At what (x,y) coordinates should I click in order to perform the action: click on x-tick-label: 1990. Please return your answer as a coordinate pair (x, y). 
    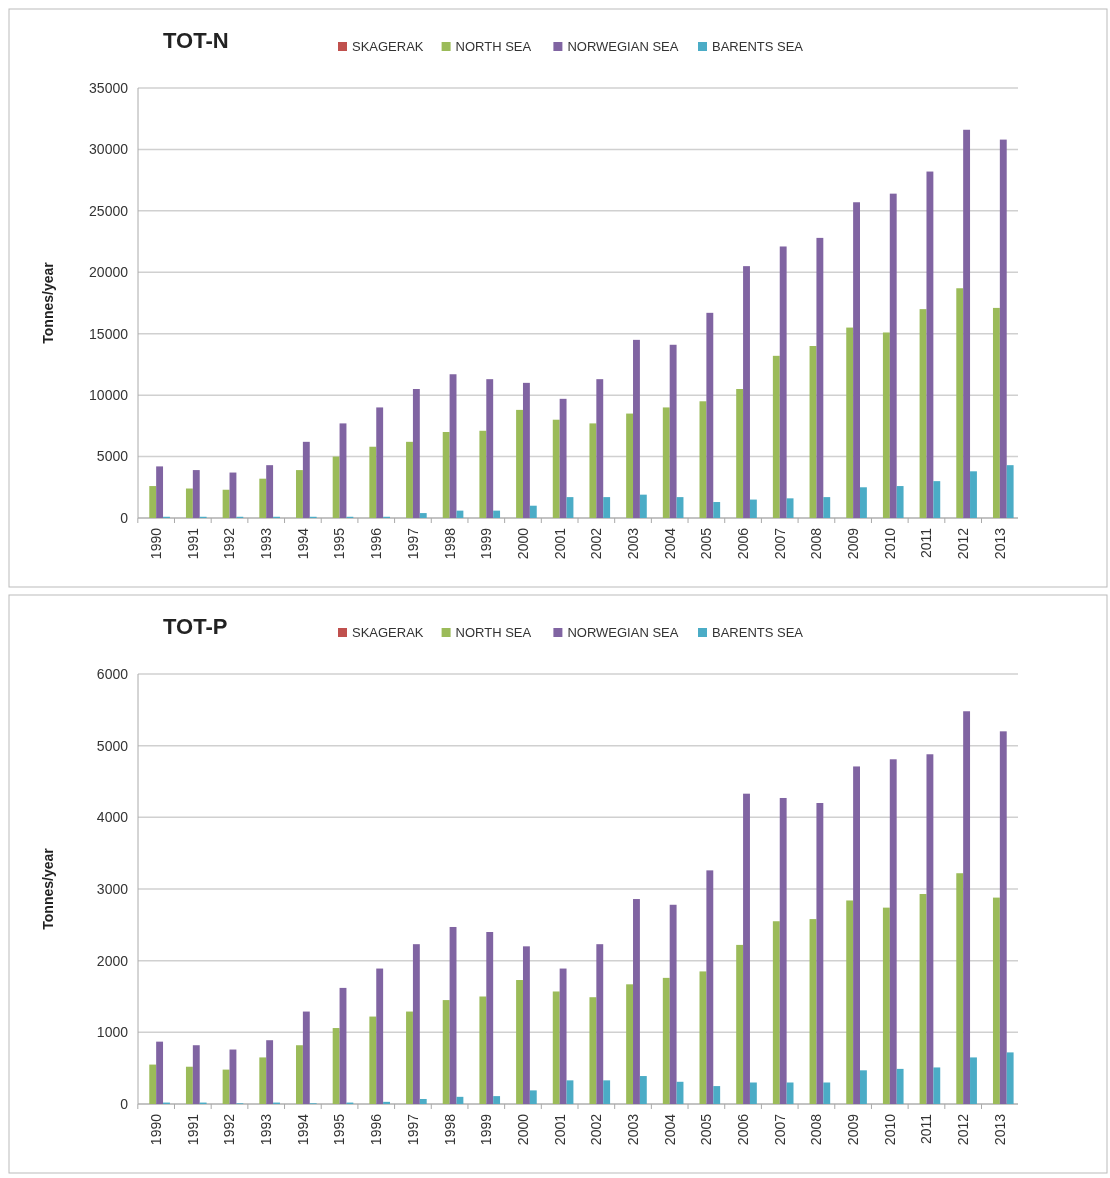
    Looking at the image, I should click on (156, 1129).